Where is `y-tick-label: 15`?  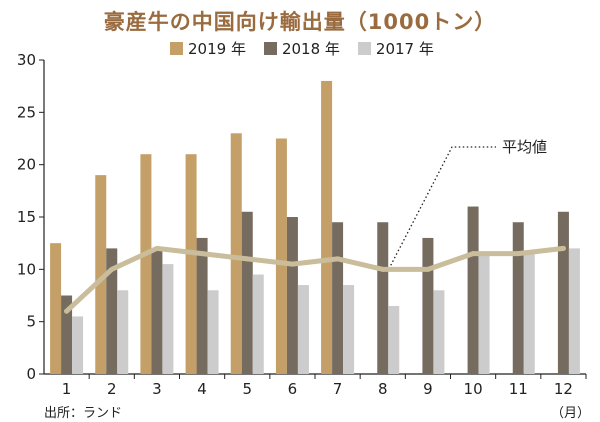 y-tick-label: 15 is located at coordinates (26, 217).